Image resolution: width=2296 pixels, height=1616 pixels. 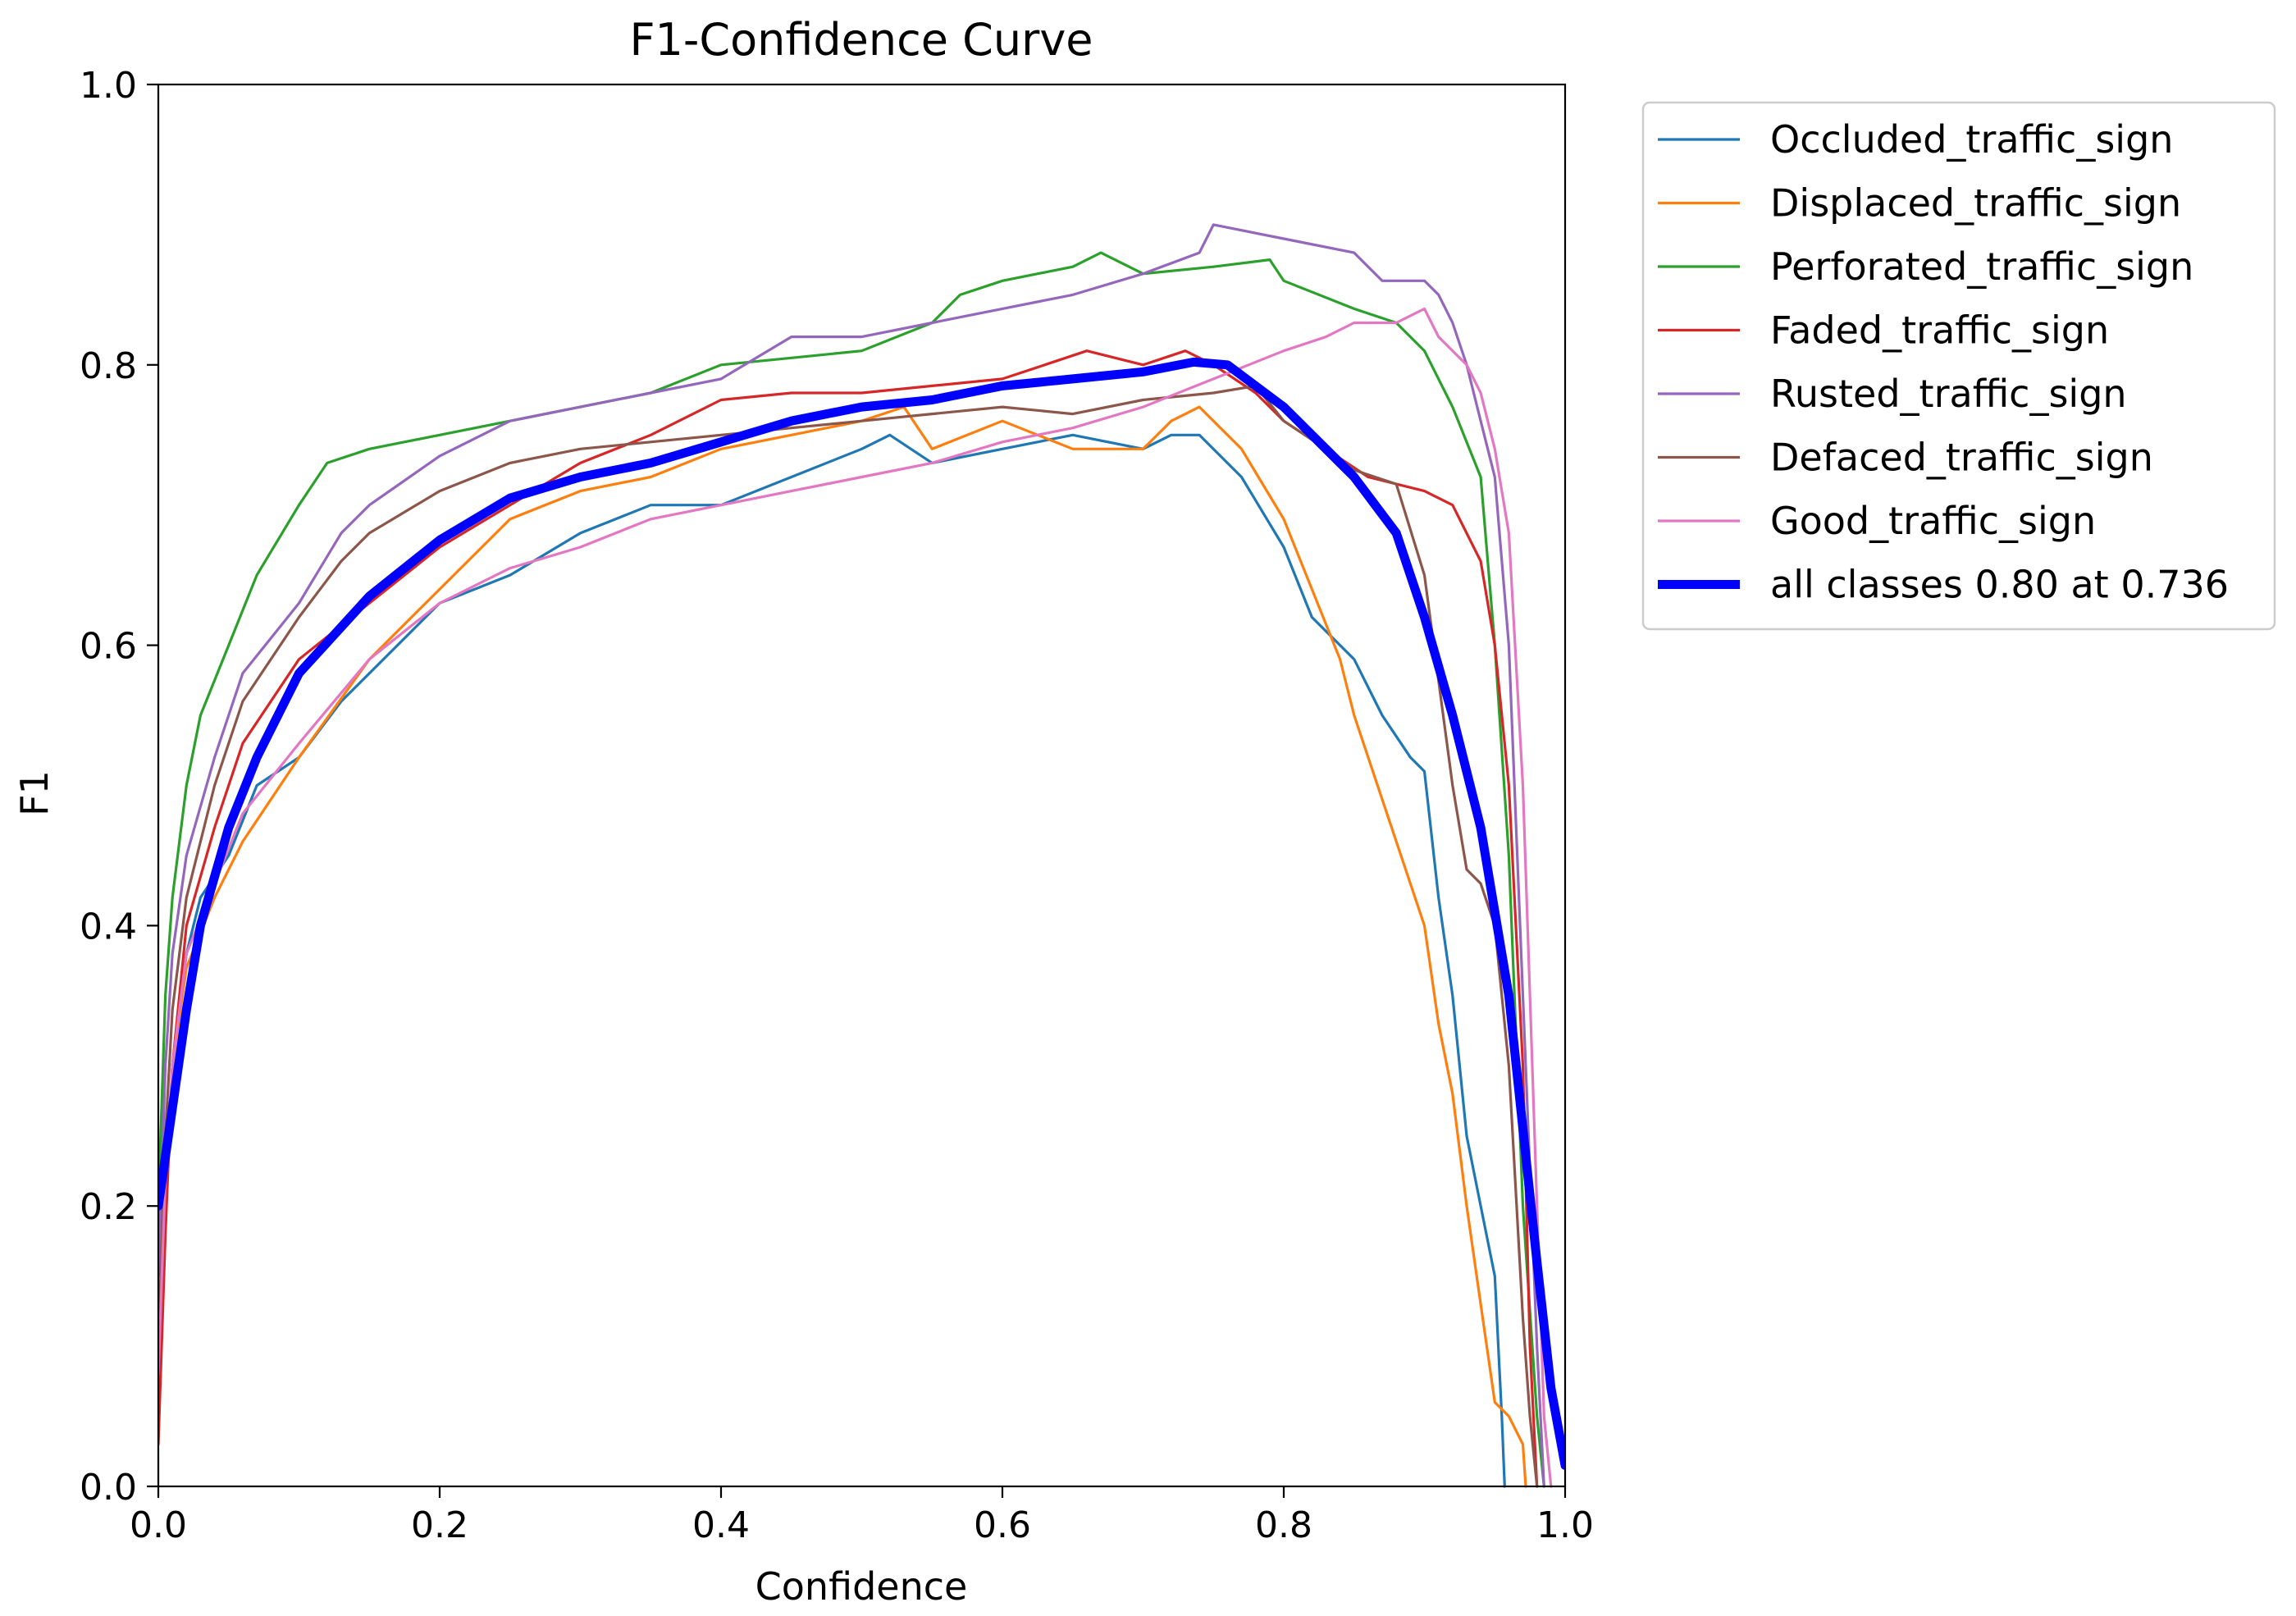 I want to click on y-tick-label: 0.0, so click(x=108, y=1488).